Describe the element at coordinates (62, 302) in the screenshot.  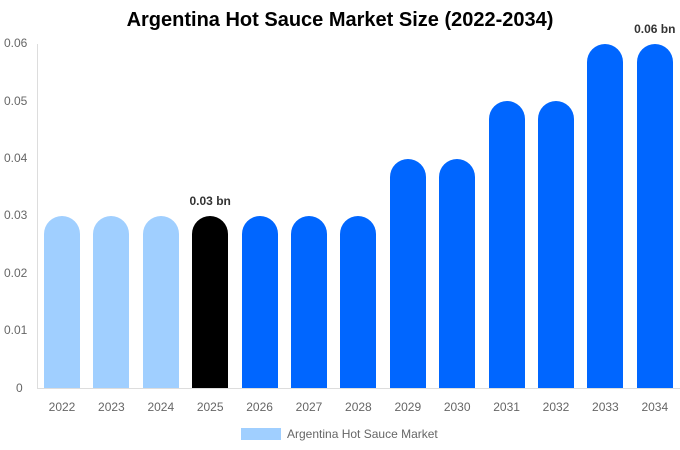
I see `bar-2022` at that location.